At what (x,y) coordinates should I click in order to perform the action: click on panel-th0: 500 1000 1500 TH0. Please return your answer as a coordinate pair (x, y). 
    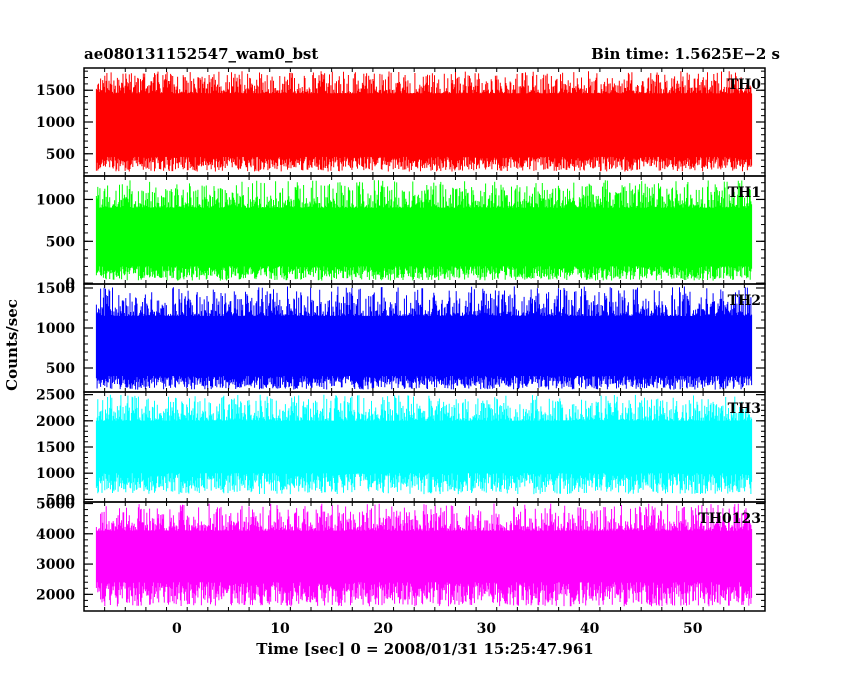
    Looking at the image, I should click on (401, 122).